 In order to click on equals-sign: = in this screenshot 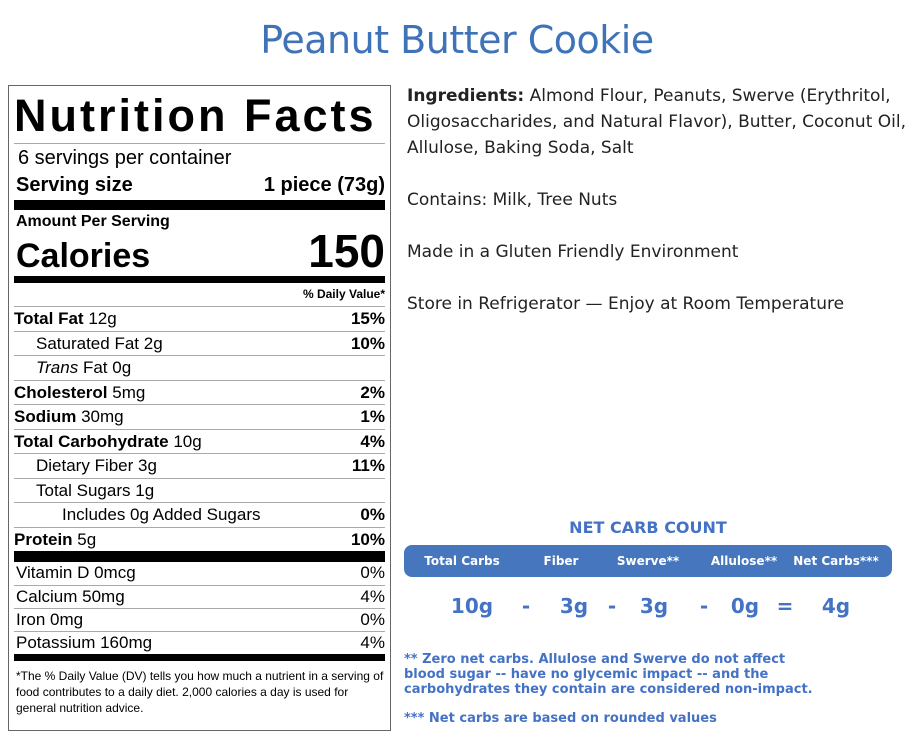, I will do `click(785, 606)`.